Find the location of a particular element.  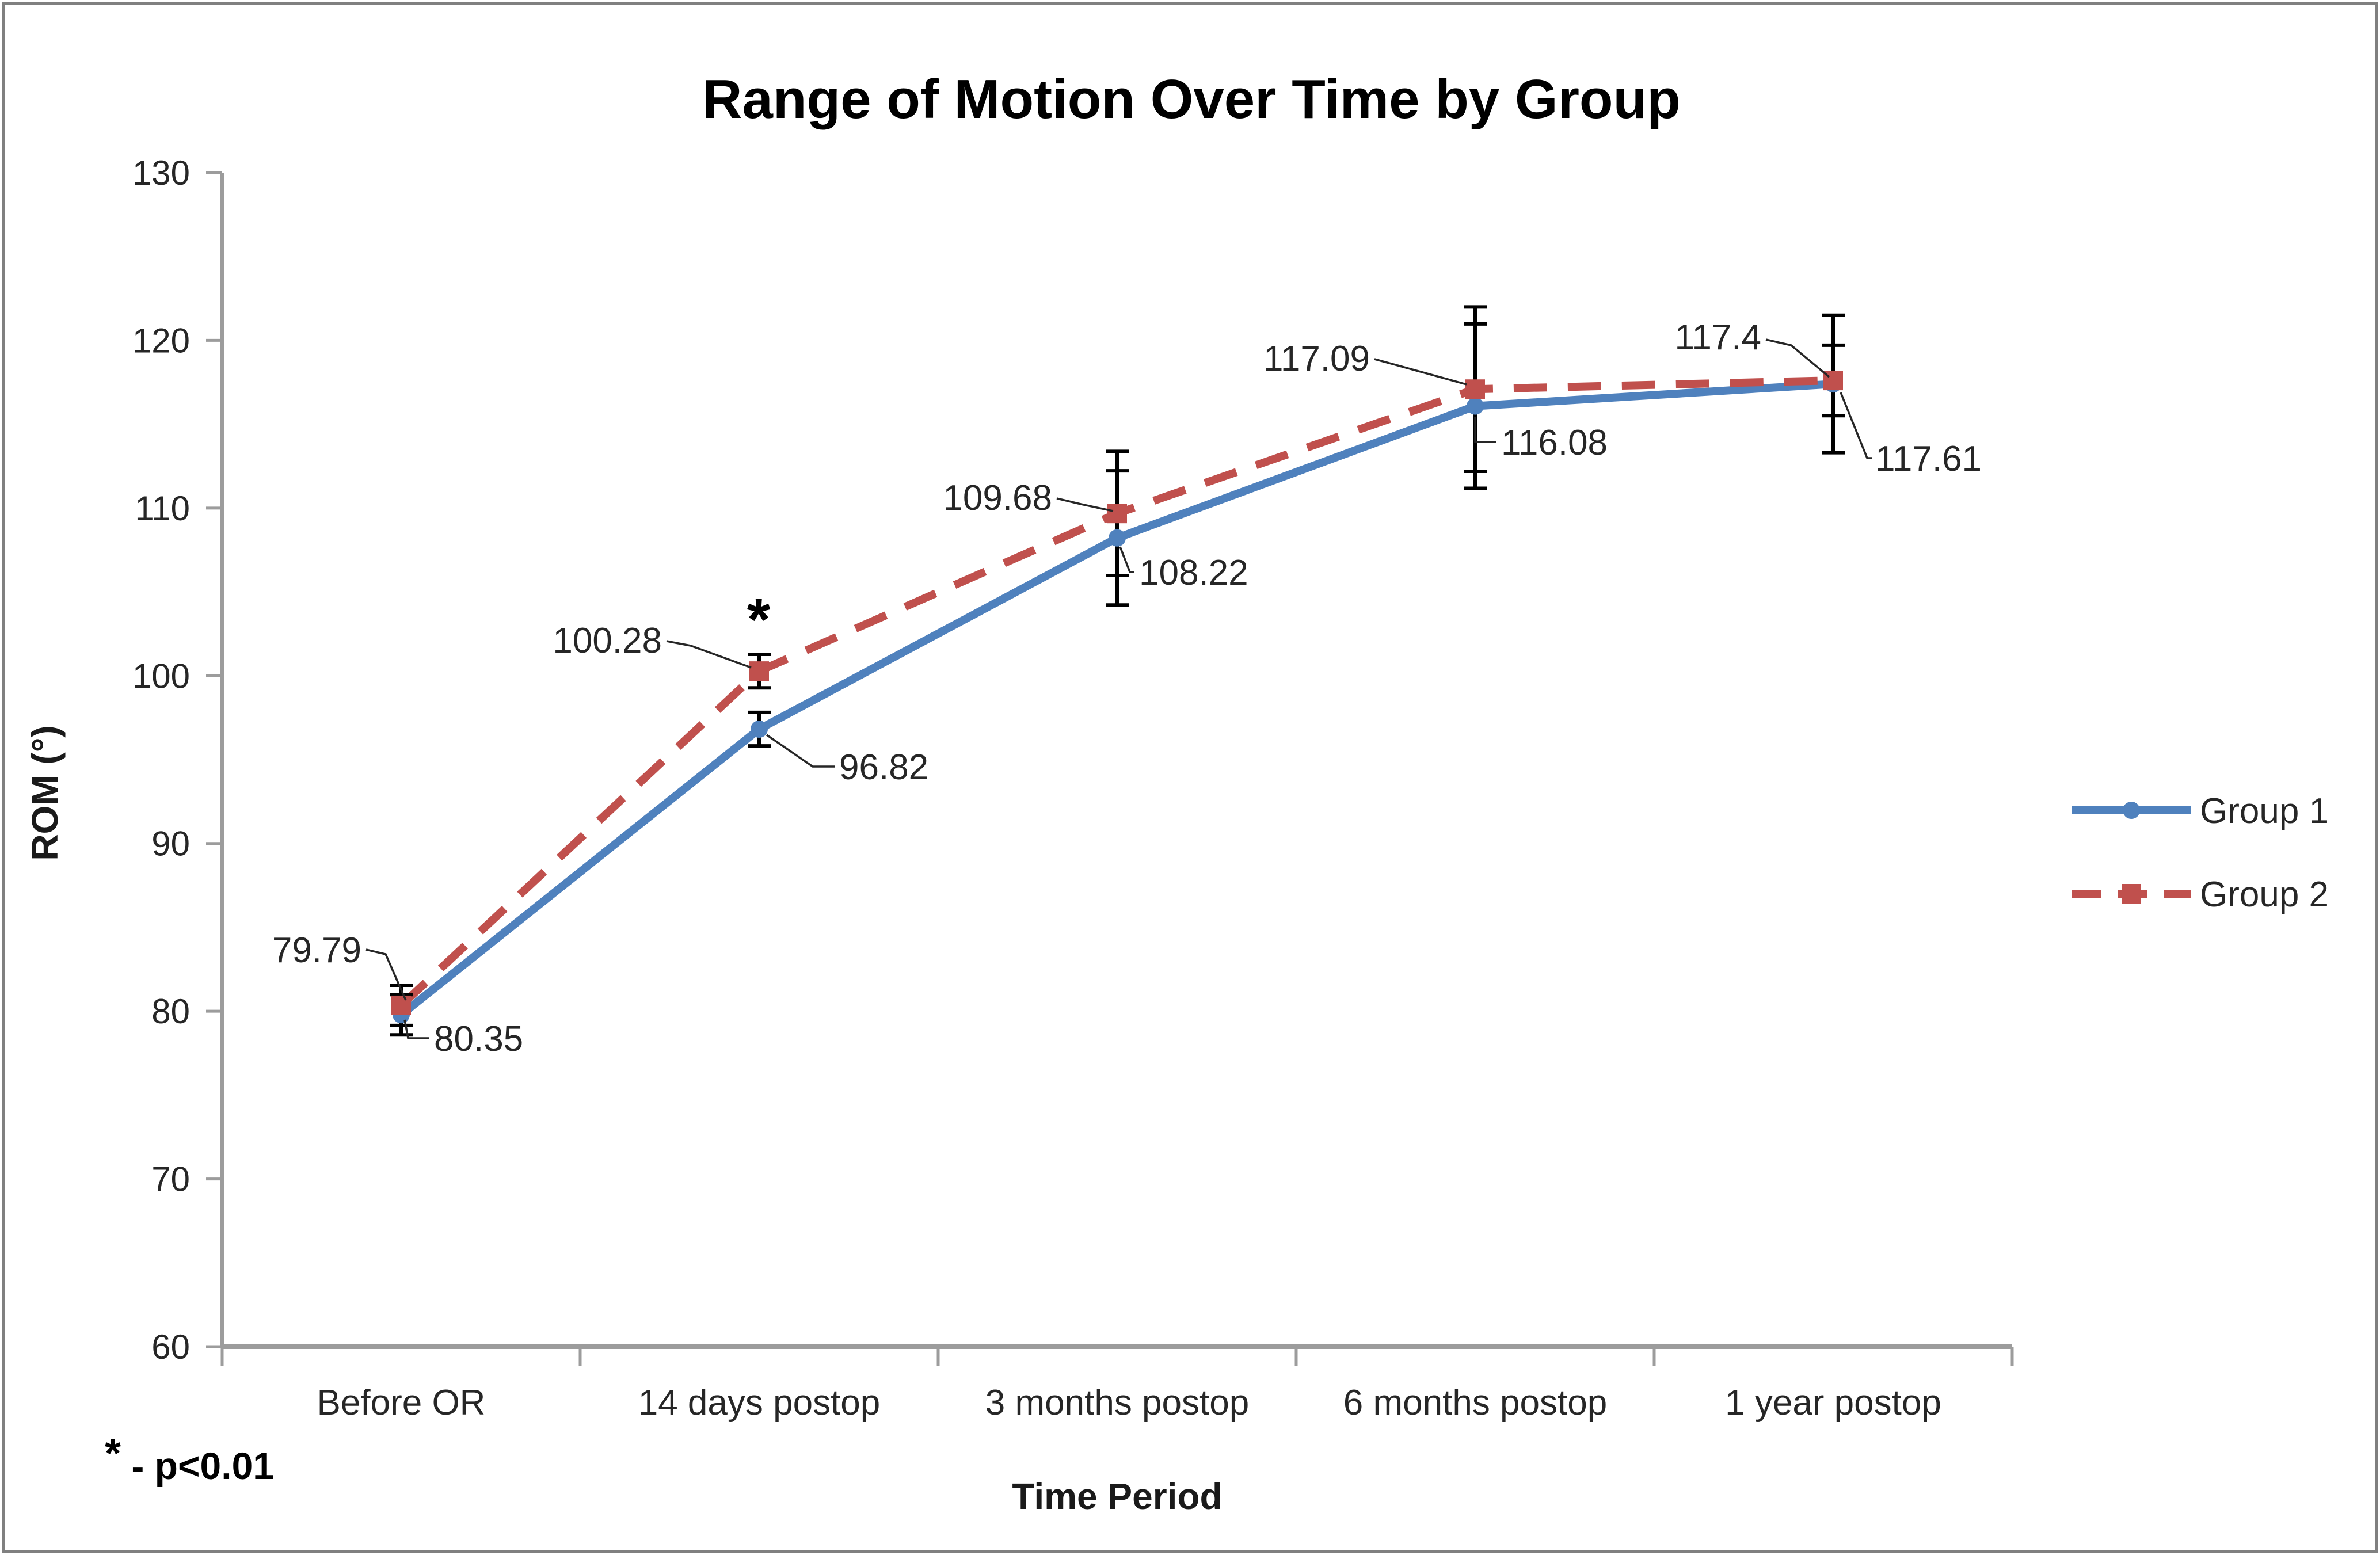

footnote: * - p<0.01 is located at coordinates (189, 1459).